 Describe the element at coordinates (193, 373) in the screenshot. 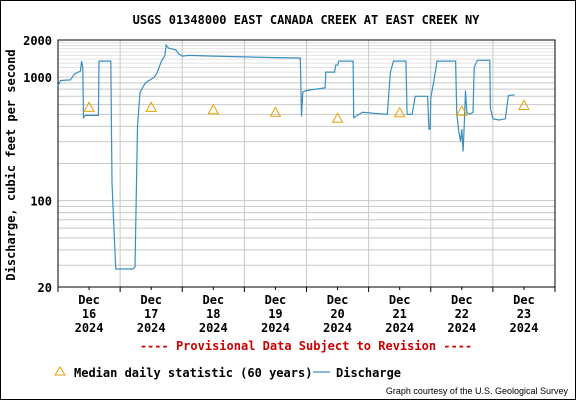

I see `legend-median-label: Median daily statistic (60 years)` at that location.